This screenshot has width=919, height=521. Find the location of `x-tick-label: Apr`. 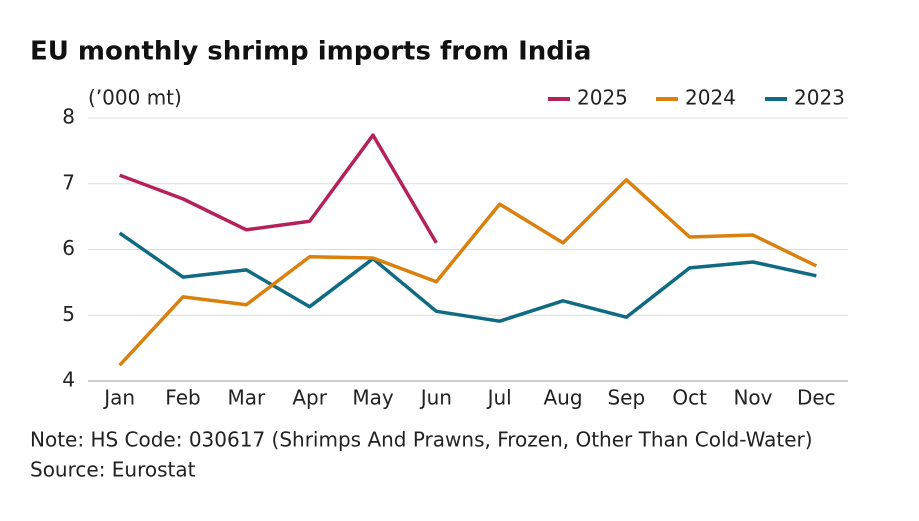

x-tick-label: Apr is located at coordinates (309, 398).